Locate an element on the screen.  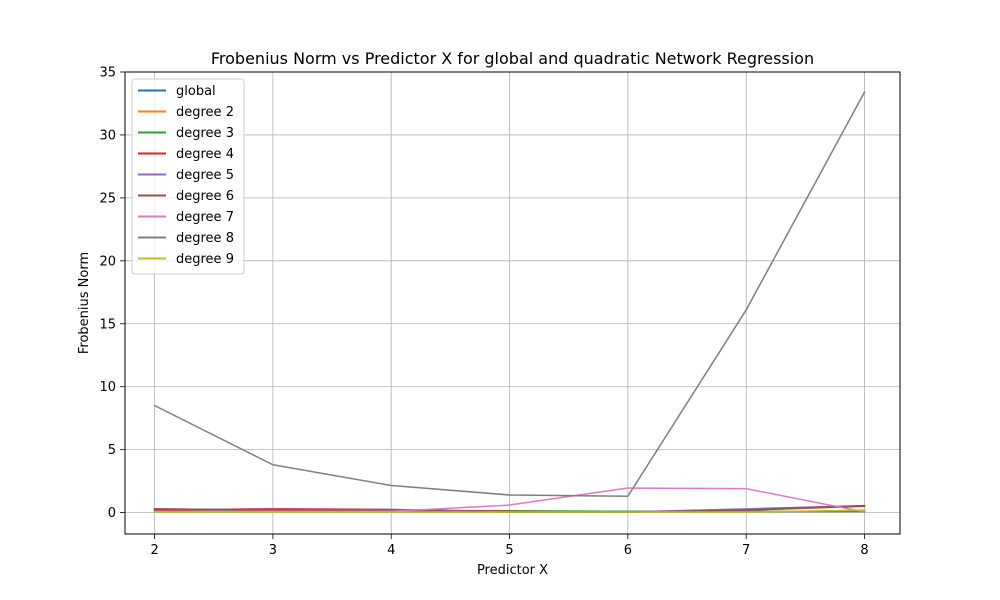
y-tick-label: 0 is located at coordinates (112, 513).